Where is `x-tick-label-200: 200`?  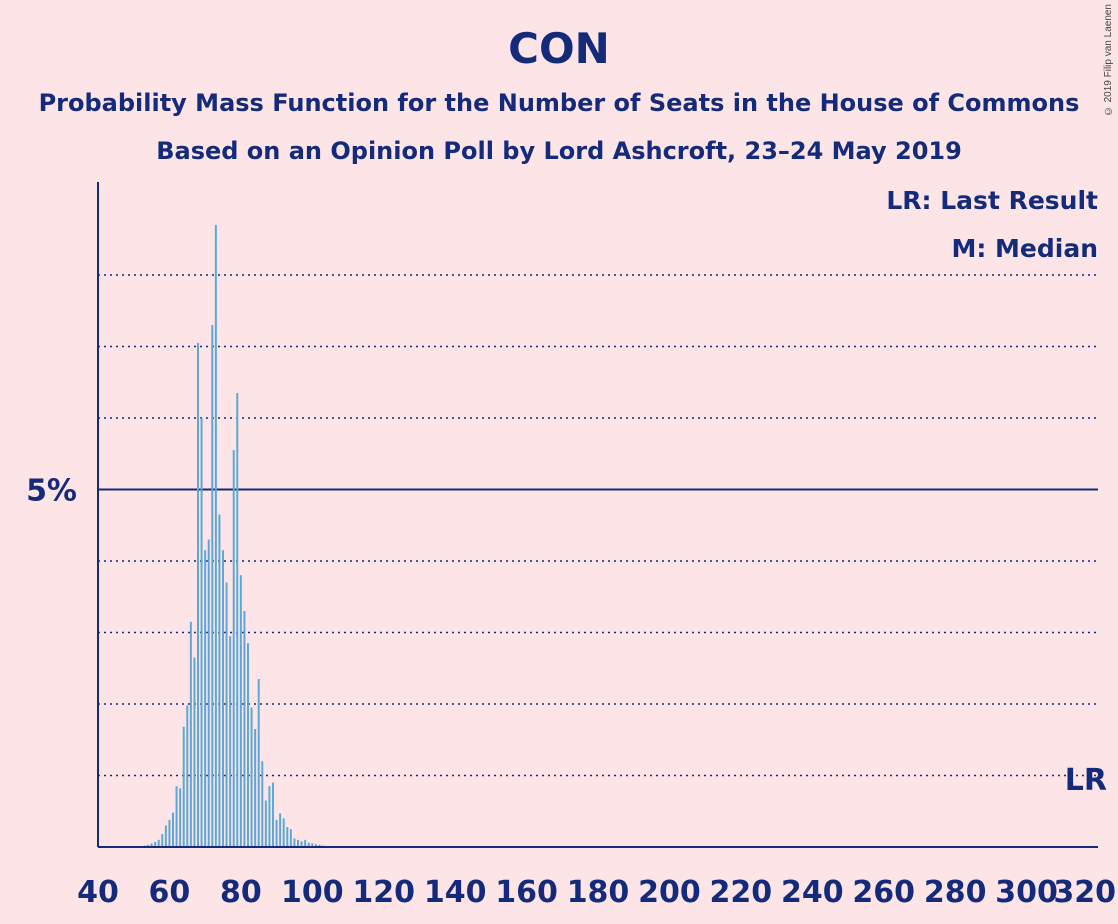 x-tick-label-200: 200 is located at coordinates (669, 892).